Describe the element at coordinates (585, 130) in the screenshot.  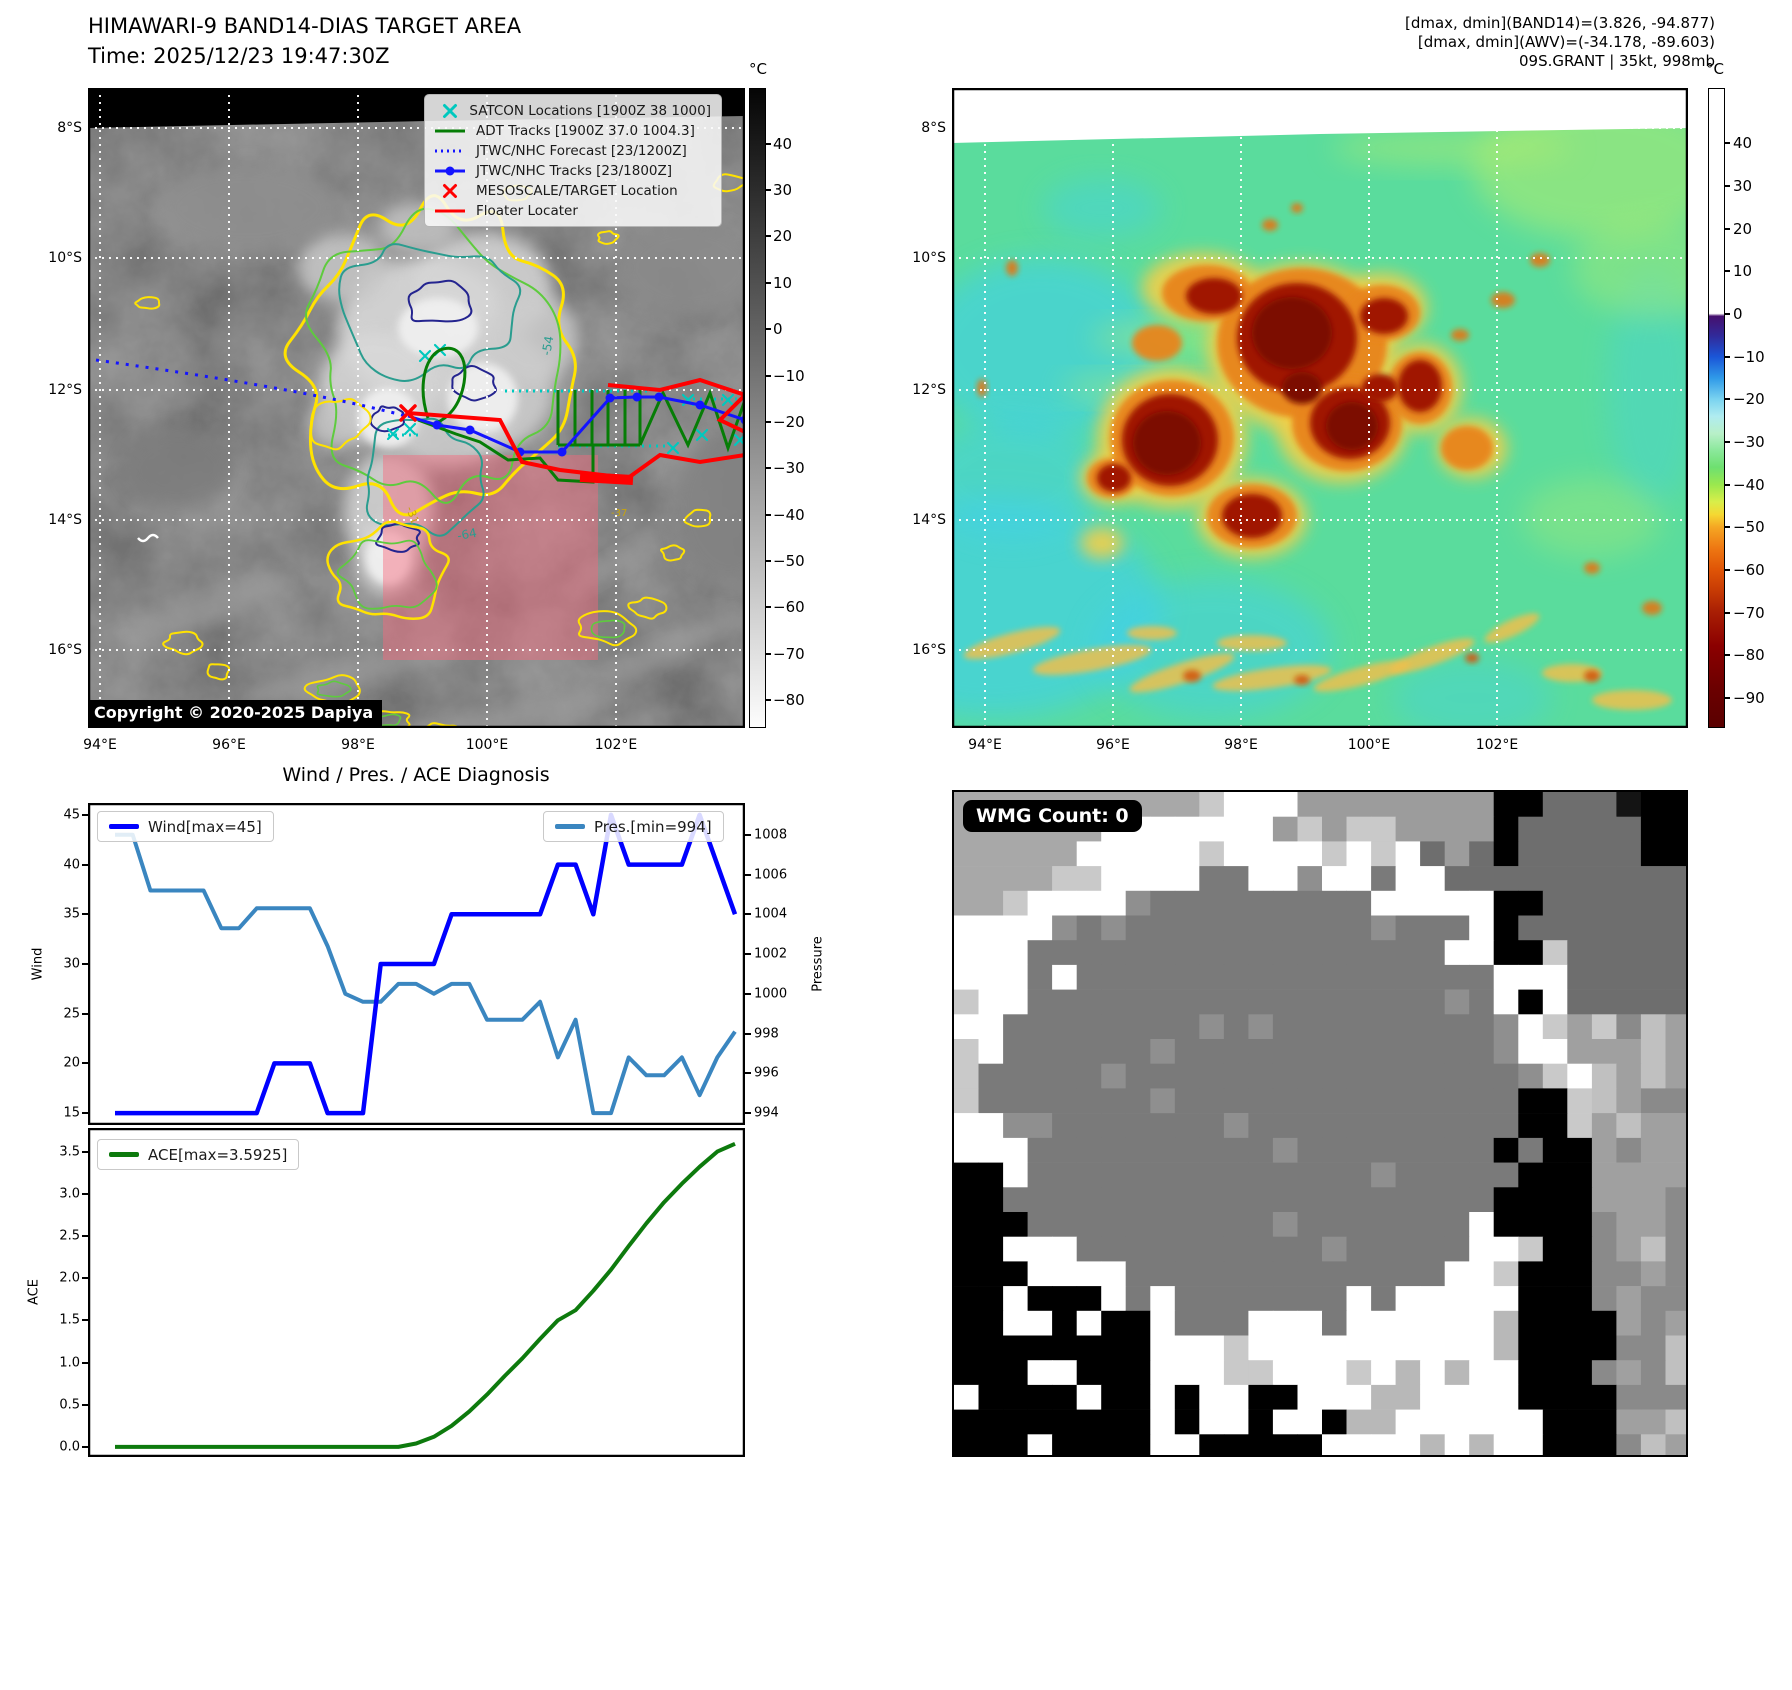
I see `legend-item-label: ADT Tracks [1900Z 37.0 1004.3]` at that location.